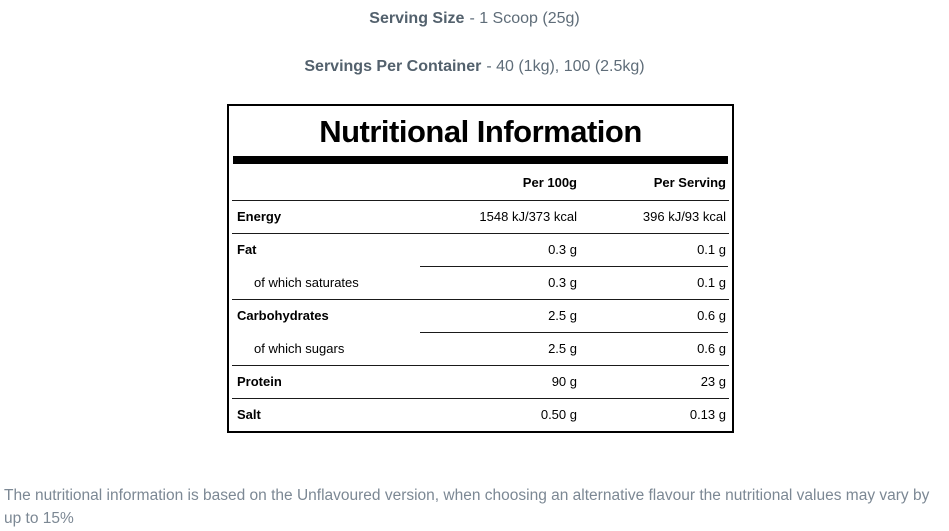 The height and width of the screenshot is (531, 949). I want to click on row-label: Carbohydrates, so click(283, 315).